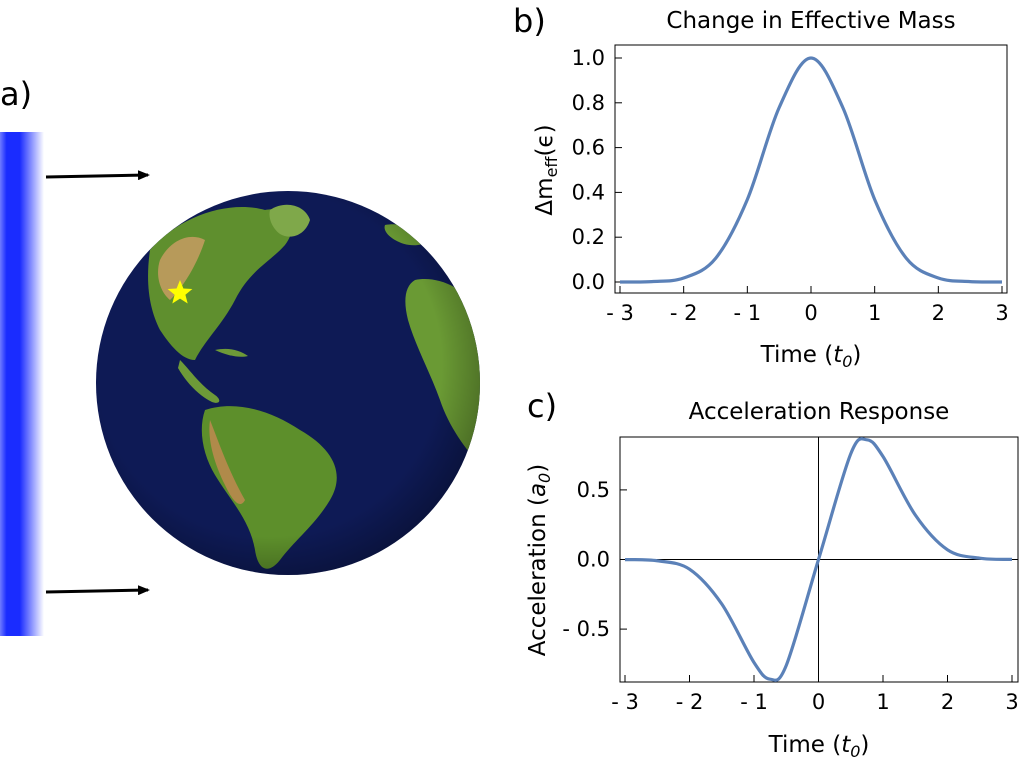 Image resolution: width=1021 pixels, height=760 pixels. What do you see at coordinates (529, 21) in the screenshot?
I see `panel-b-label: b)` at bounding box center [529, 21].